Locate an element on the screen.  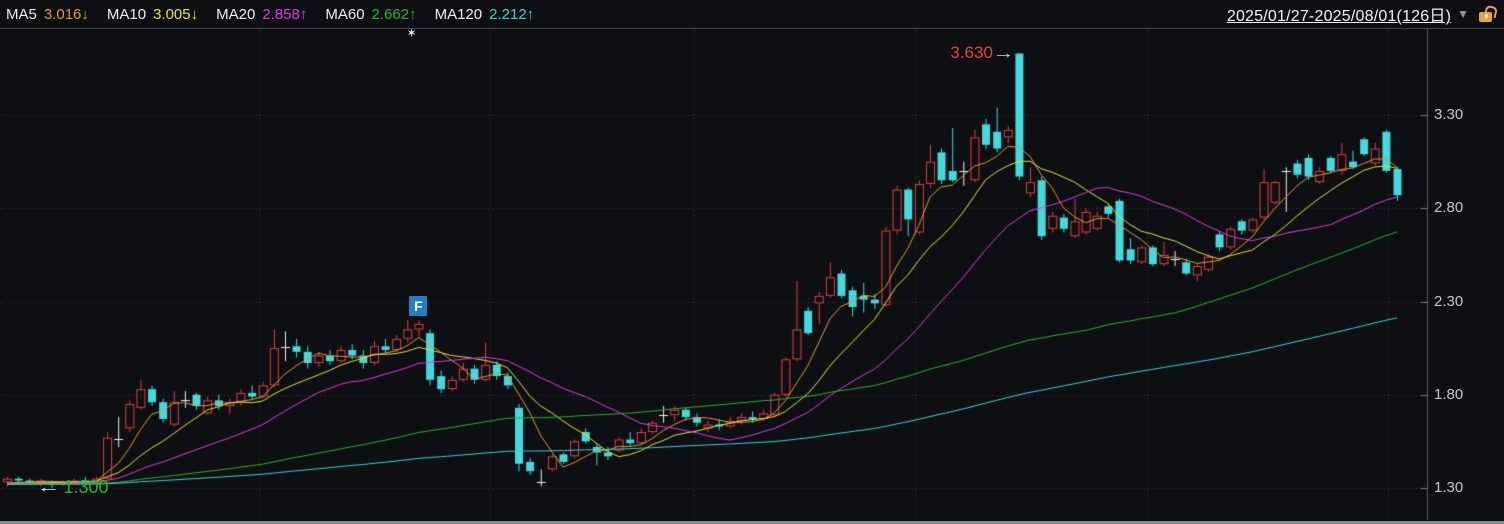
y-axis-label: 2.80 is located at coordinates (1449, 207).